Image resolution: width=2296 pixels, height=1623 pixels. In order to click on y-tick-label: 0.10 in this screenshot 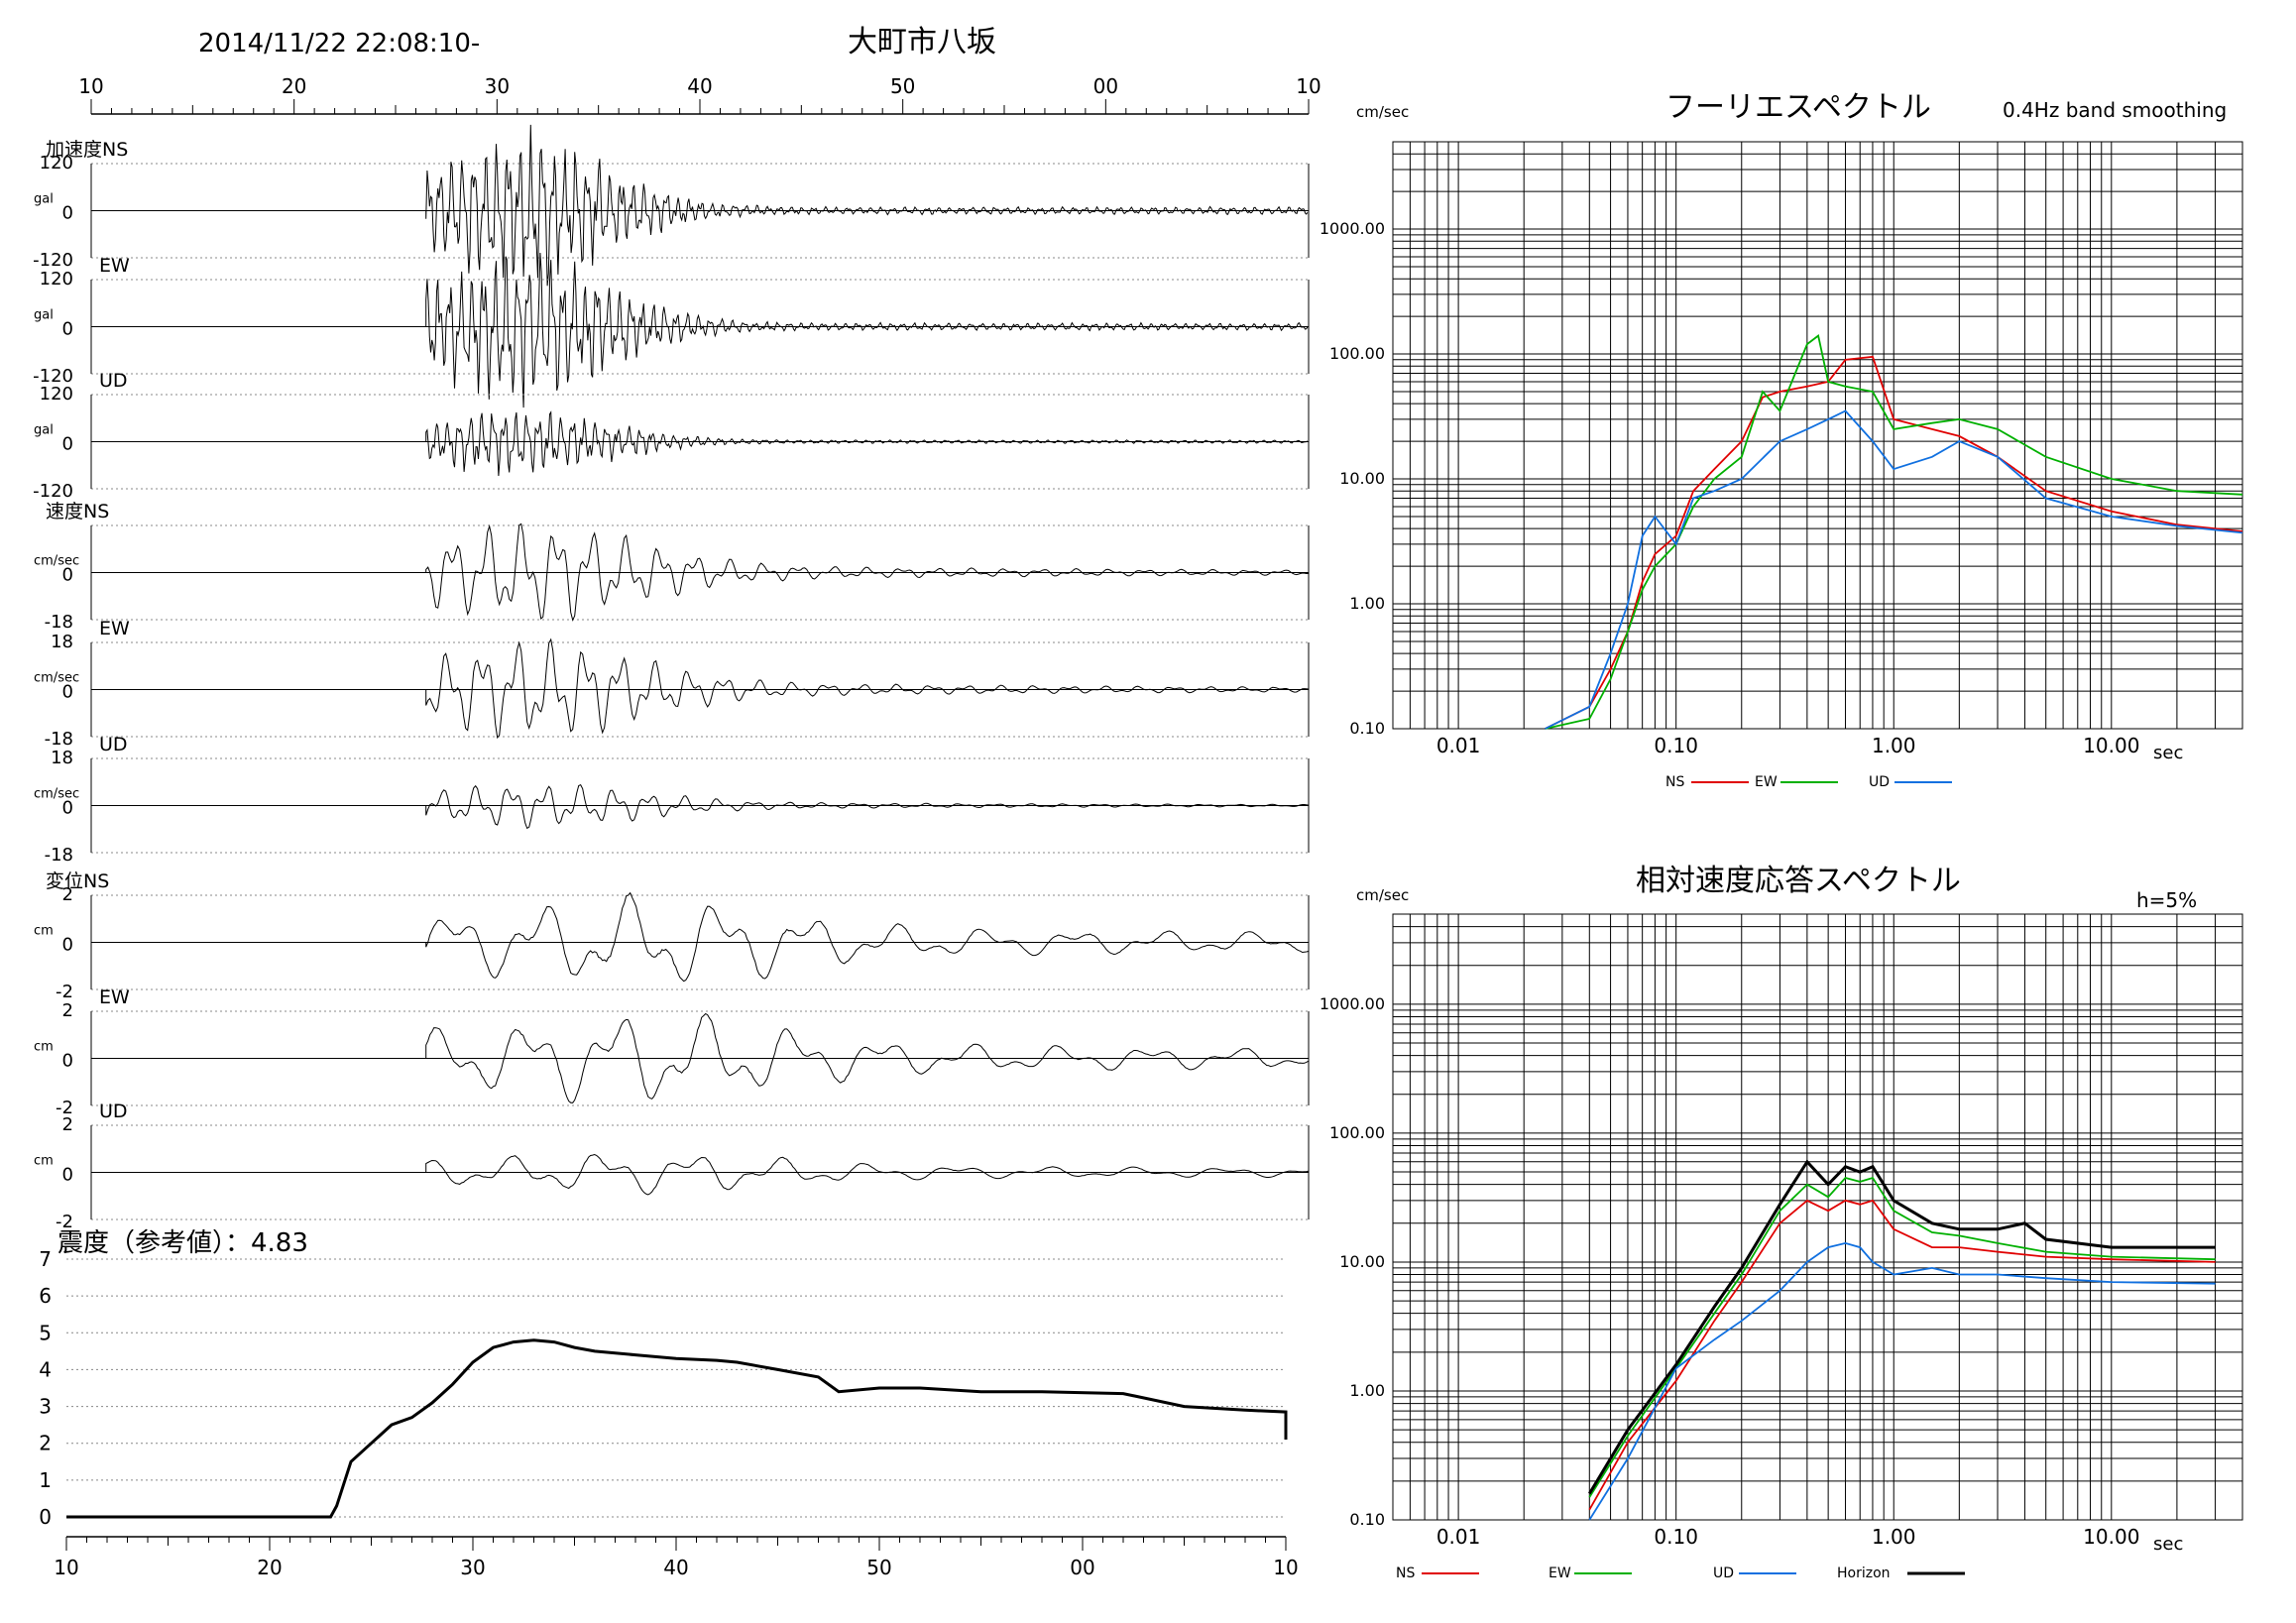, I will do `click(1367, 728)`.